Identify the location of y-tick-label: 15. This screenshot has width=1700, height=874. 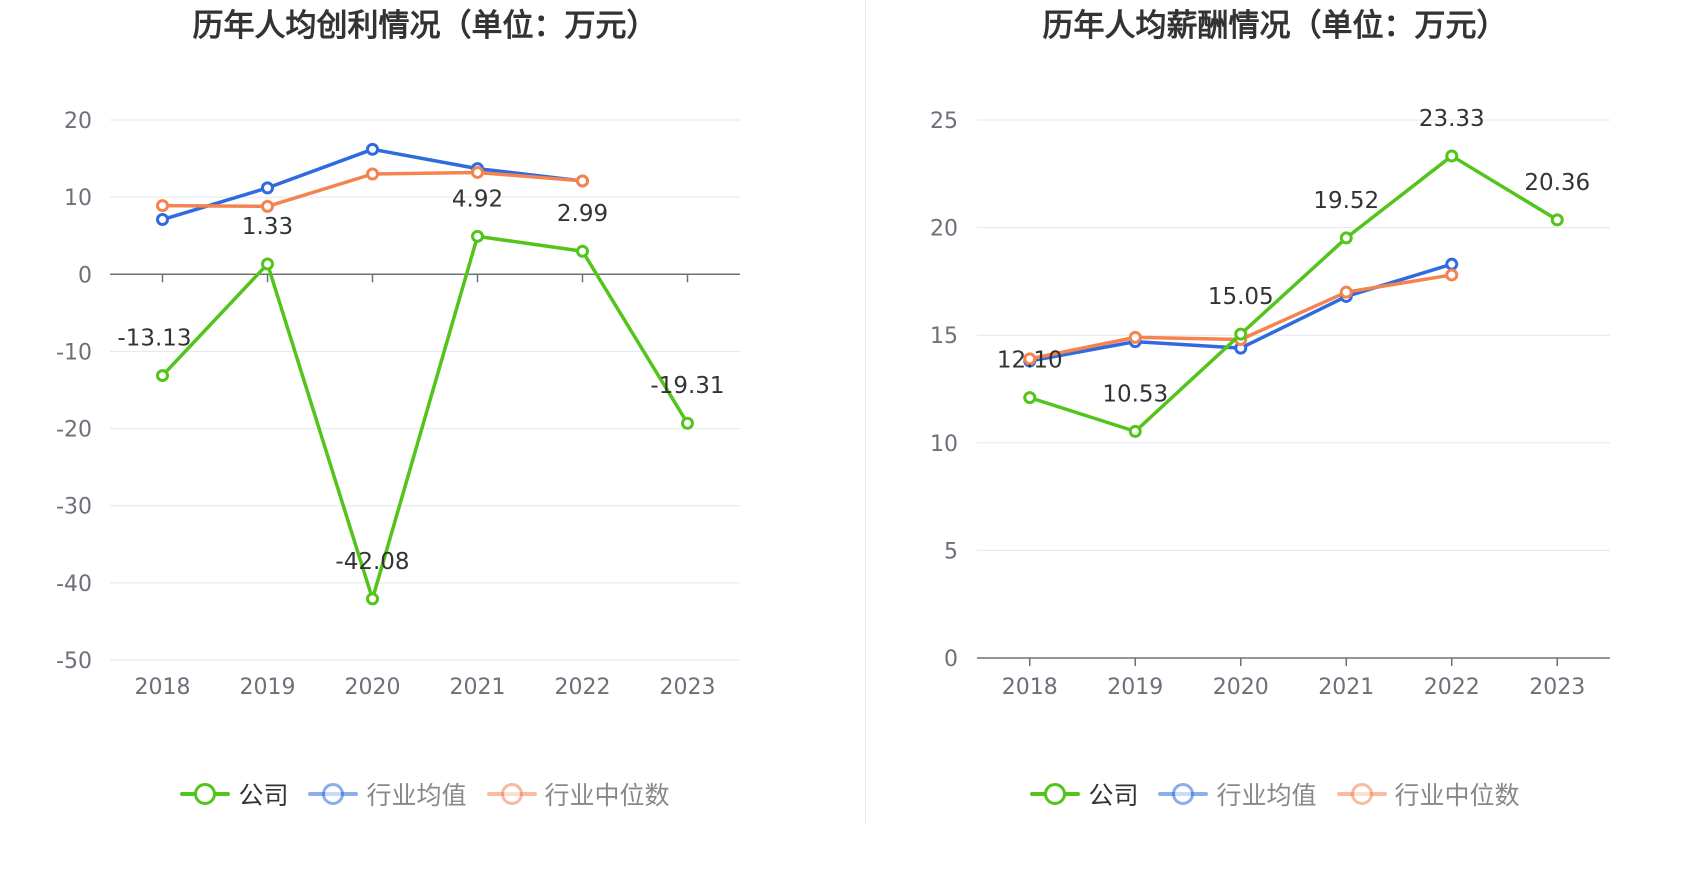
(944, 336).